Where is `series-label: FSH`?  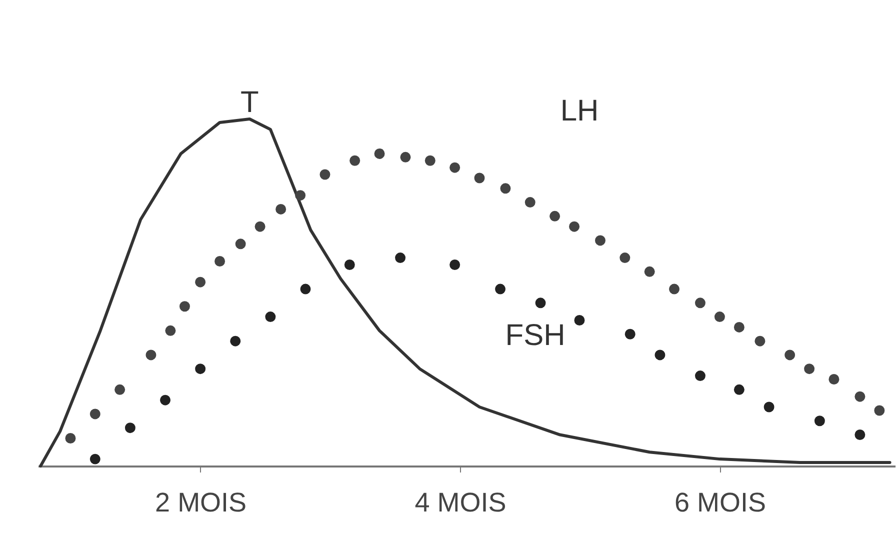 series-label: FSH is located at coordinates (535, 335).